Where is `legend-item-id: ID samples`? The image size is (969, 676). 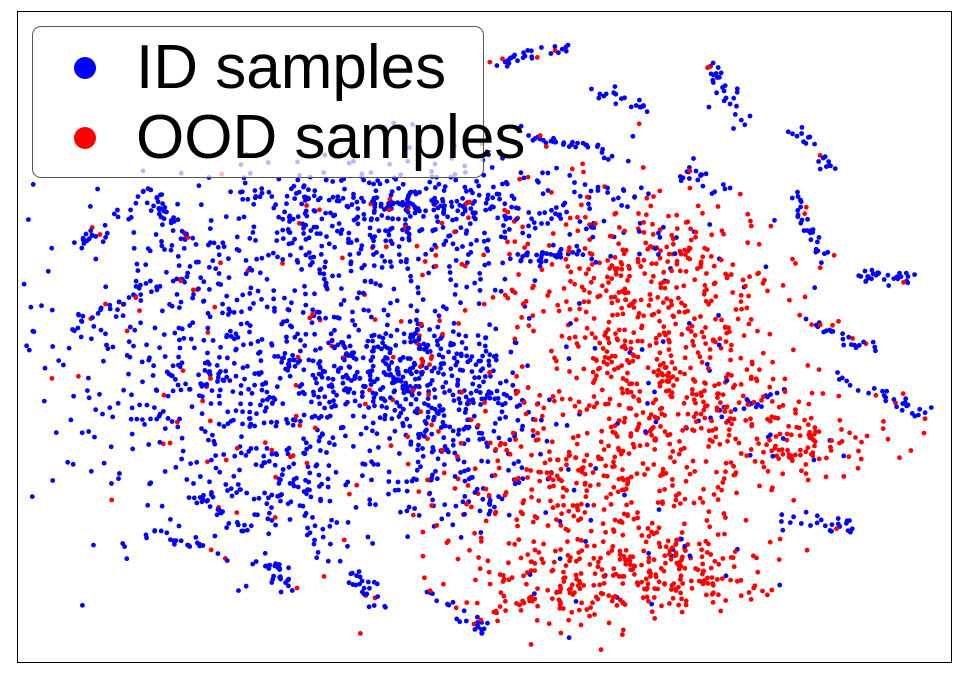
legend-item-id: ID samples is located at coordinates (258, 69).